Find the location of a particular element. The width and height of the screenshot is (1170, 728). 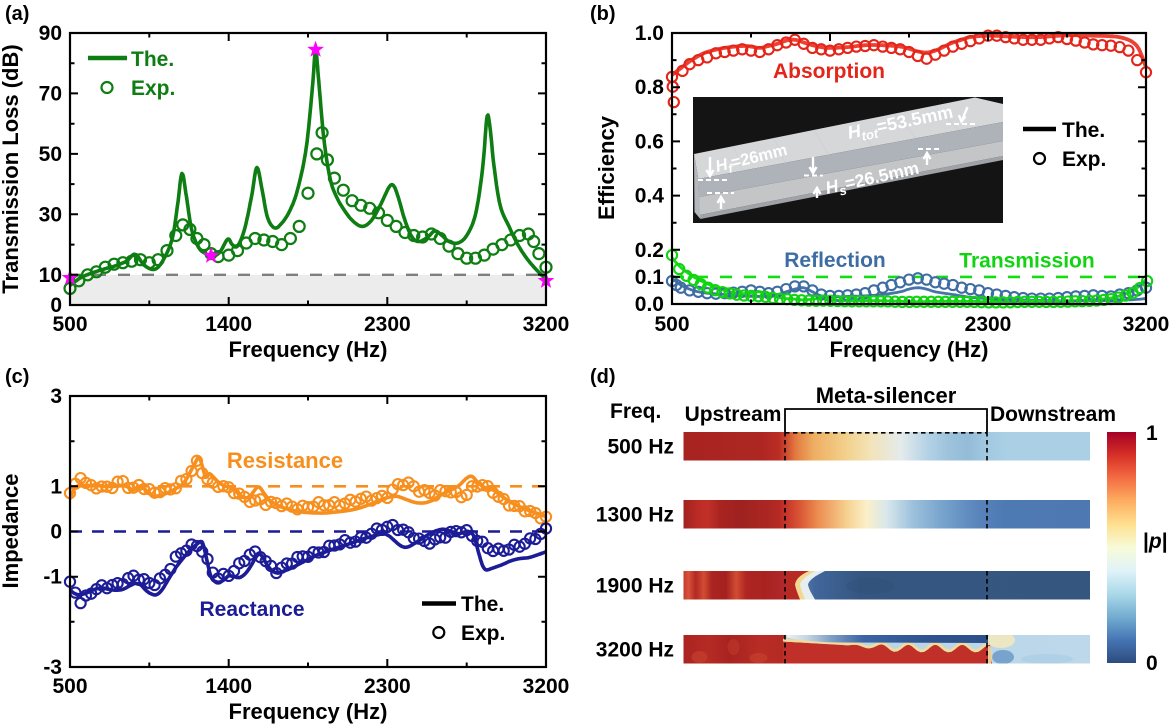

svg-text: -1 is located at coordinates (52, 577).